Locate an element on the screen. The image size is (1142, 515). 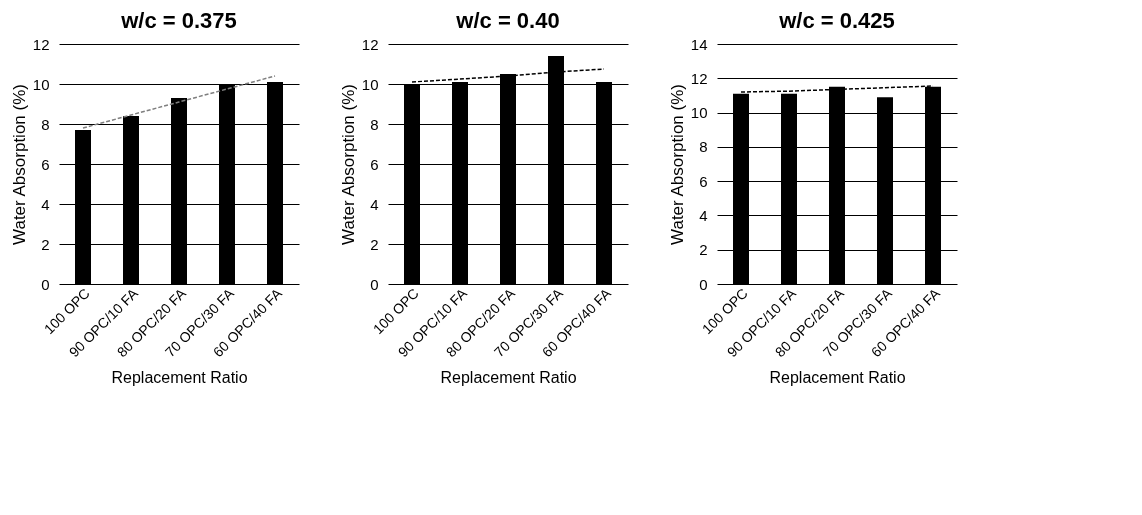
line-series is located at coordinates (179, 102).